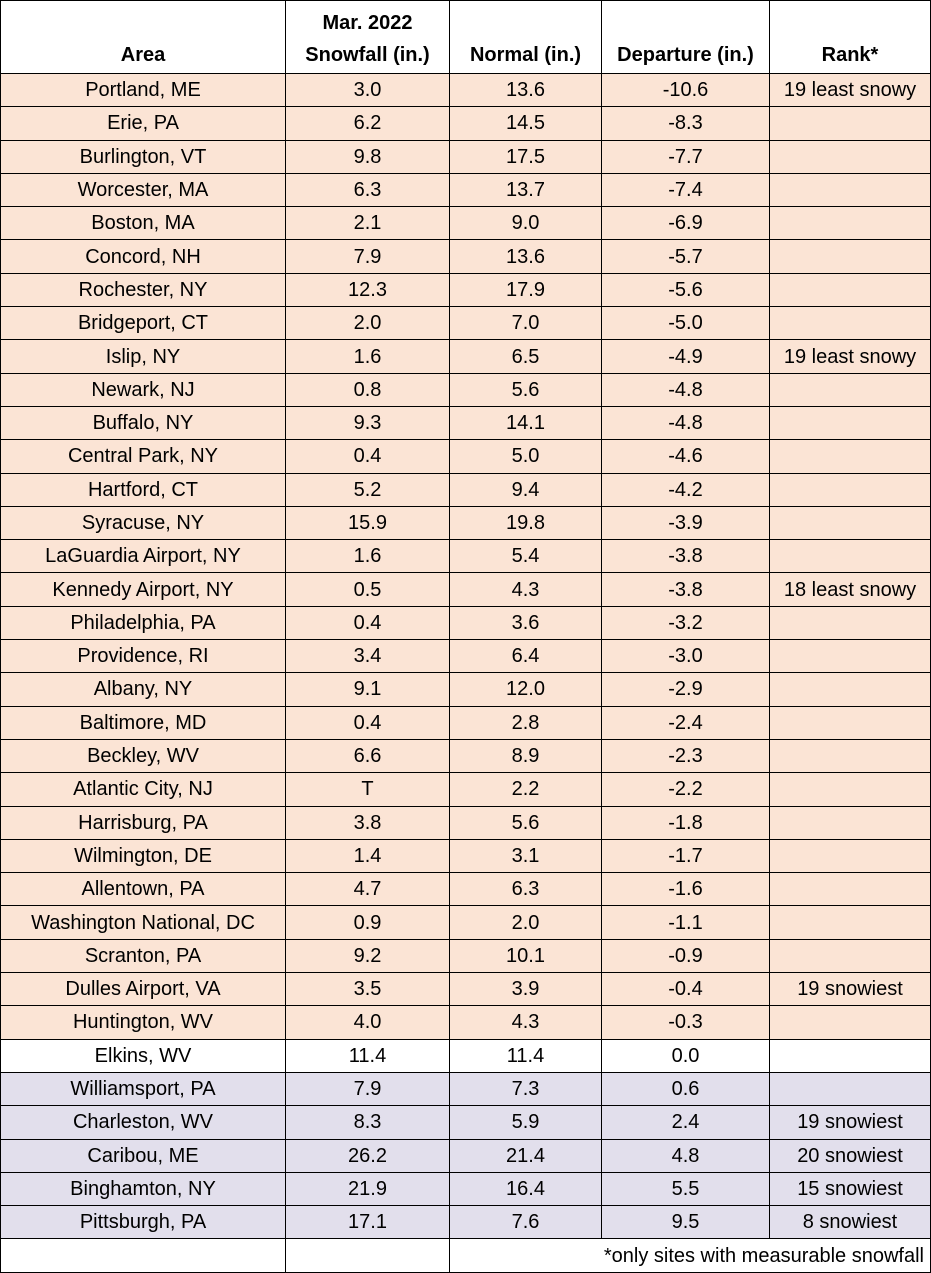 This screenshot has width=931, height=1273. What do you see at coordinates (685, 123) in the screenshot?
I see `table-cell: -8.3` at bounding box center [685, 123].